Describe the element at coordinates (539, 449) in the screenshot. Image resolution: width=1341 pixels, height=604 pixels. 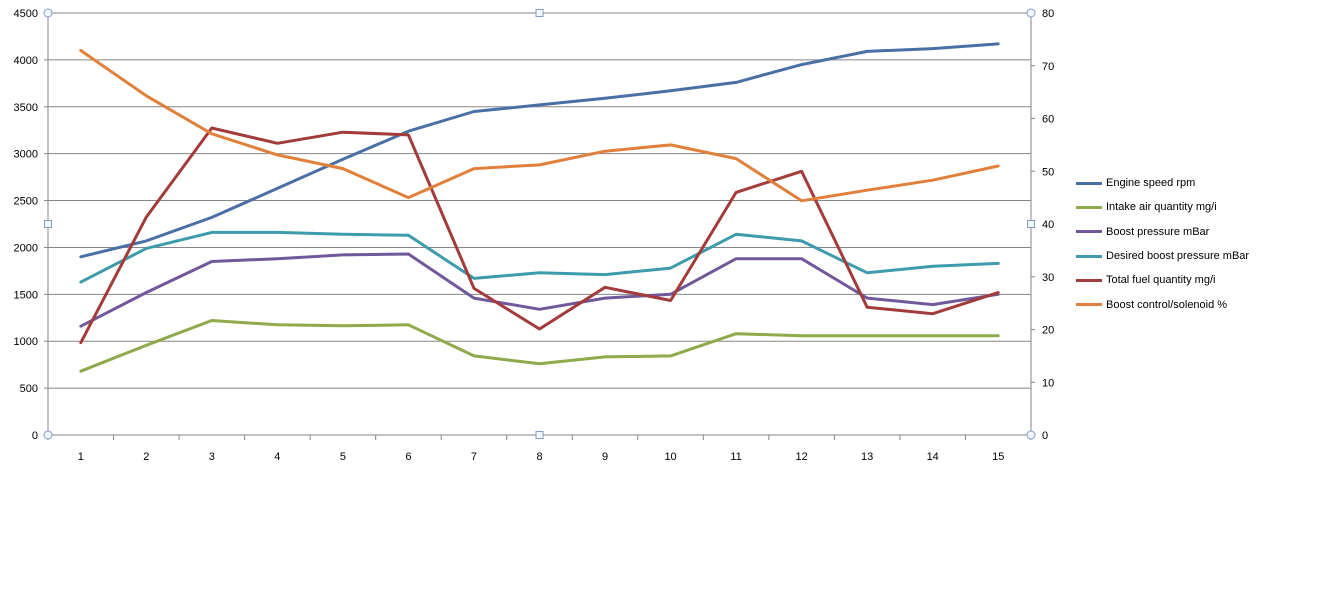
I see `x-axis-ticks: 1 2 3 4 5 6 7 8 9 10 11 12 13 14 15` at that location.